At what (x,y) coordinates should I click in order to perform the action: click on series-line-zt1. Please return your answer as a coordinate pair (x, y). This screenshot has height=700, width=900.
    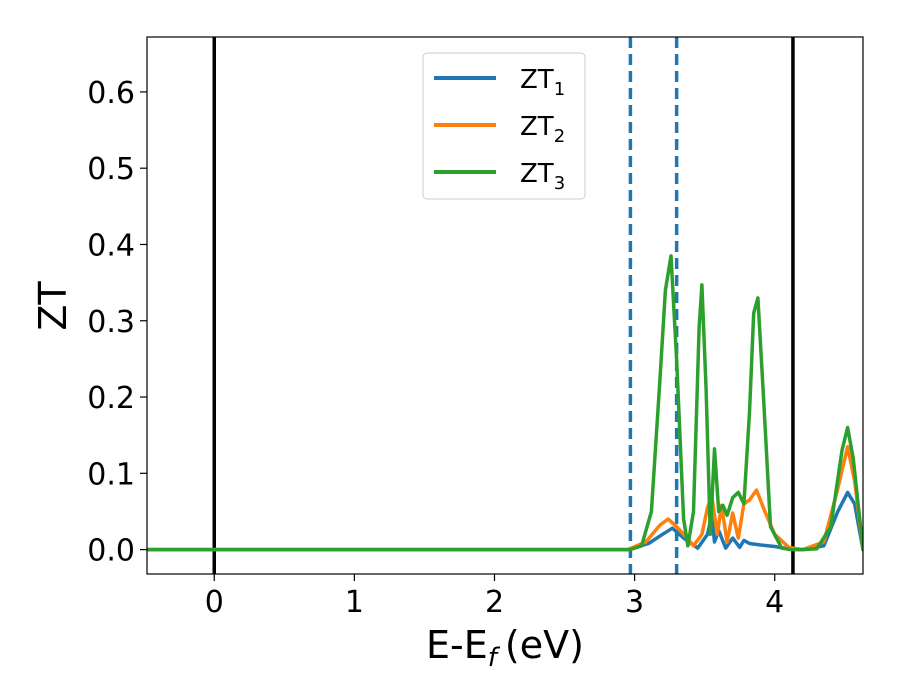
    Looking at the image, I should click on (505, 521).